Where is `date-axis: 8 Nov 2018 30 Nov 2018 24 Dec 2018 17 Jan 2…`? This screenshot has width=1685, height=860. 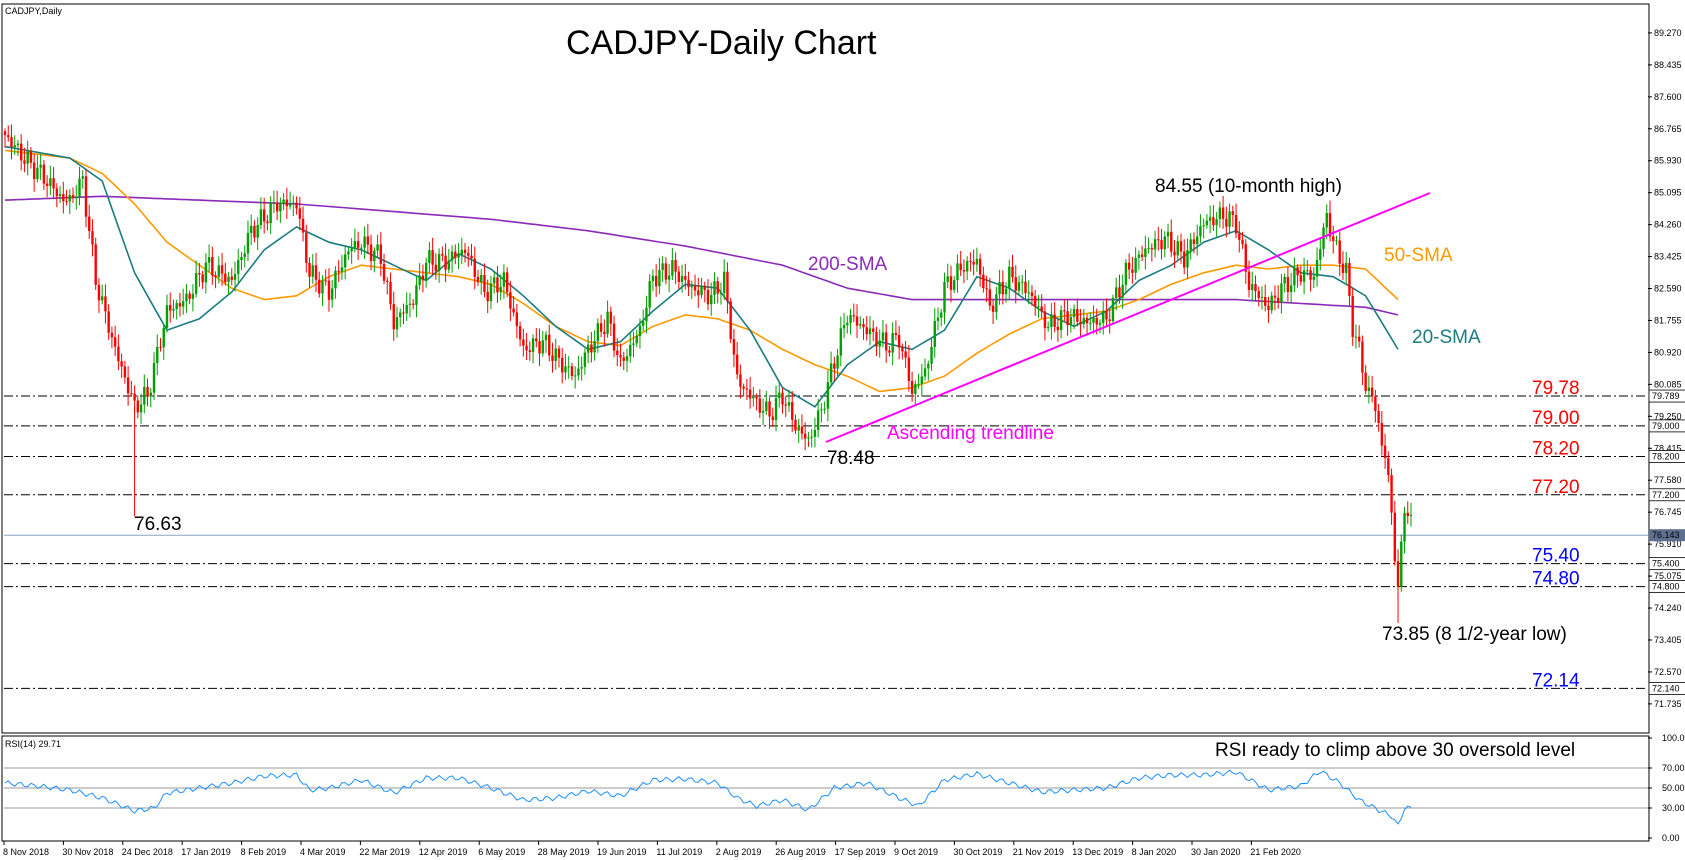 date-axis: 8 Nov 2018 30 Nov 2018 24 Dec 2018 17 Jan 2… is located at coordinates (652, 849).